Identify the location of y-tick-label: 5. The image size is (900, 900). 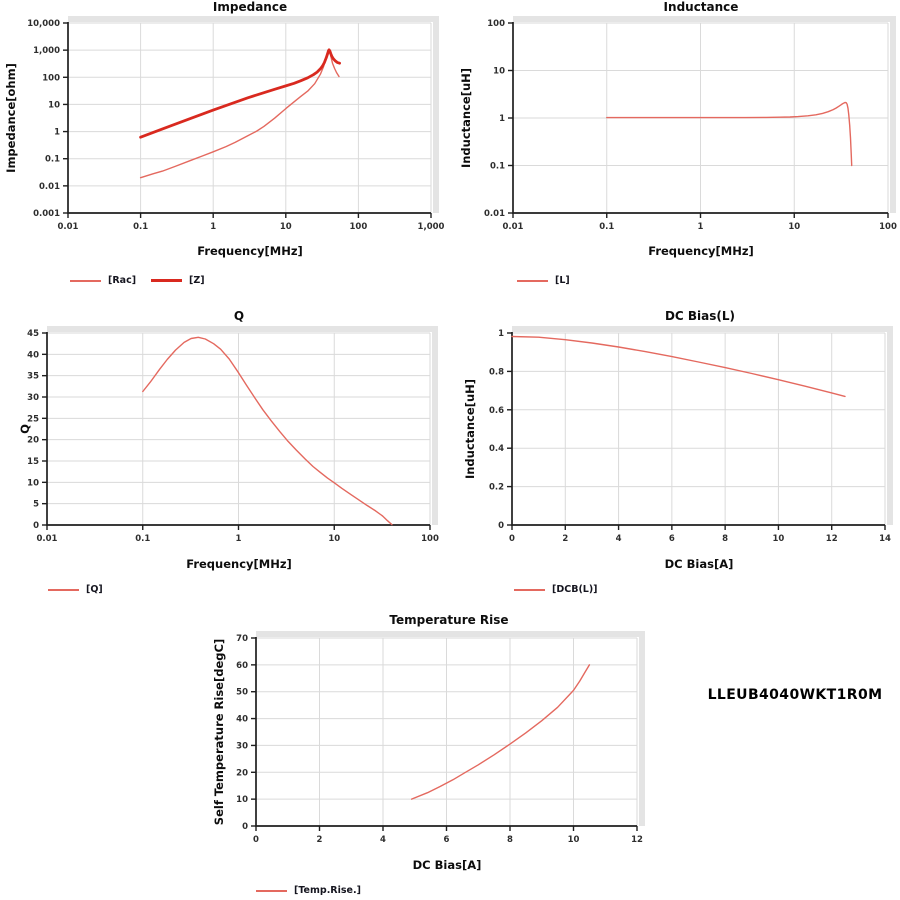
(36, 505).